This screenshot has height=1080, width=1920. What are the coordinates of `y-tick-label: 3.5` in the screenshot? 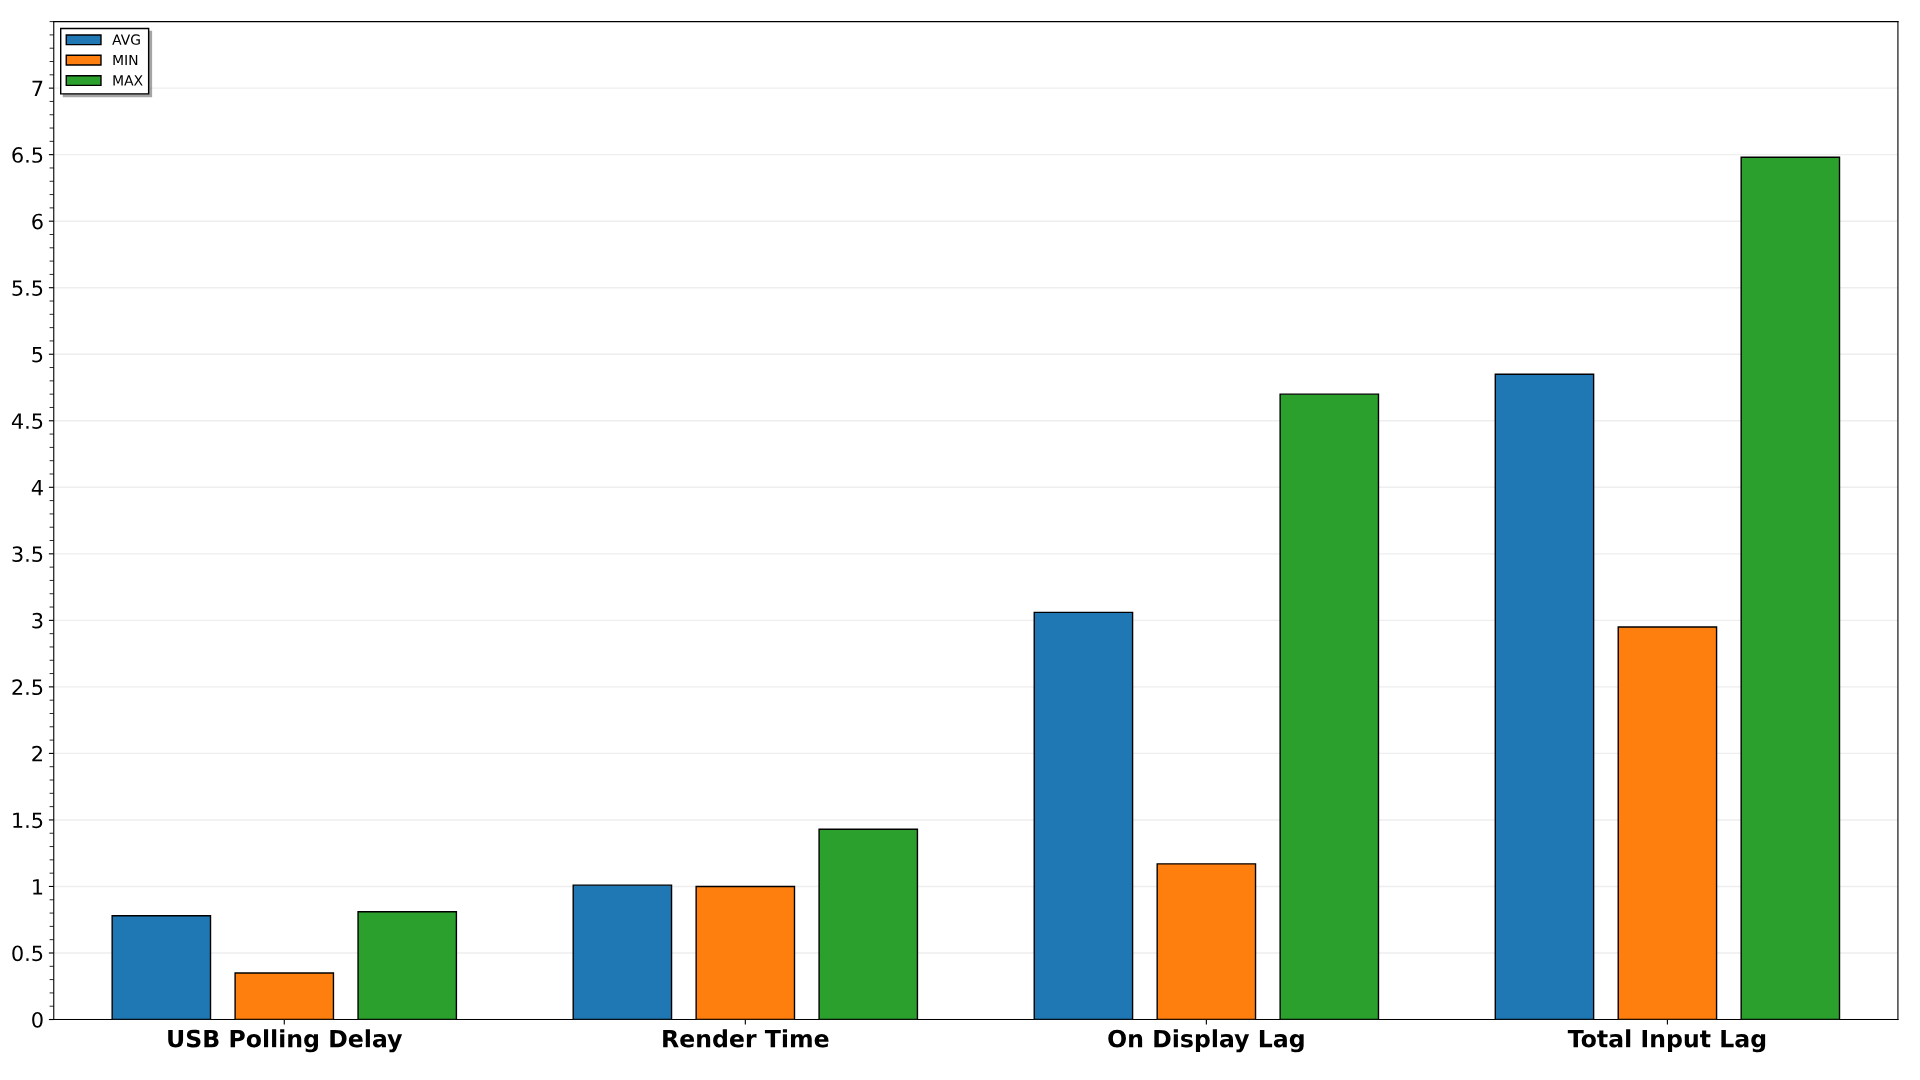 It's located at (27, 554).